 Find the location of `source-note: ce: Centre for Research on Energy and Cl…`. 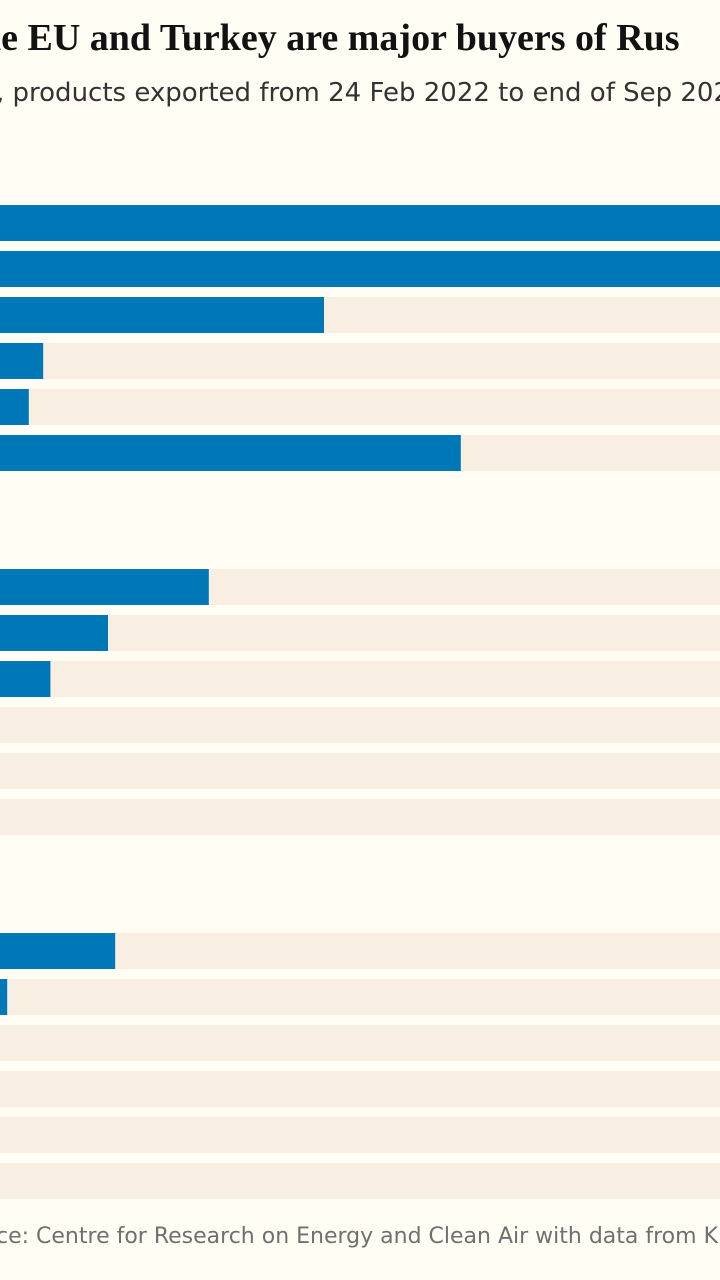

source-note: ce: Centre for Research on Energy and Cl… is located at coordinates (360, 1236).